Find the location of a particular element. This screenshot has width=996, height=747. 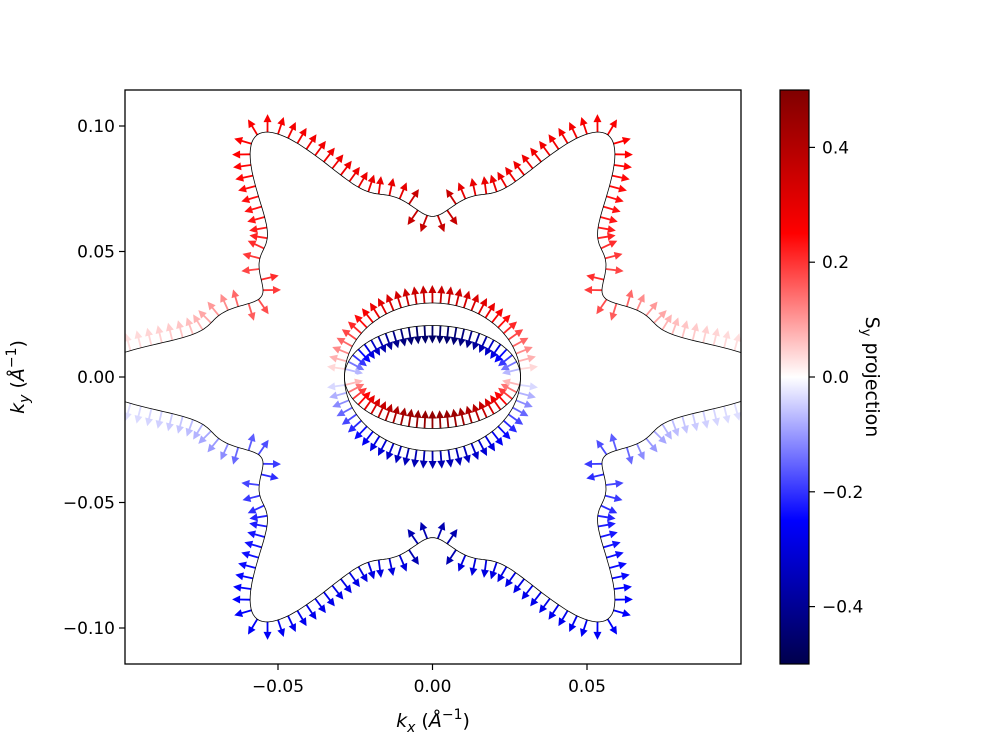

colorbar-label: Sy projection is located at coordinates (870, 377).